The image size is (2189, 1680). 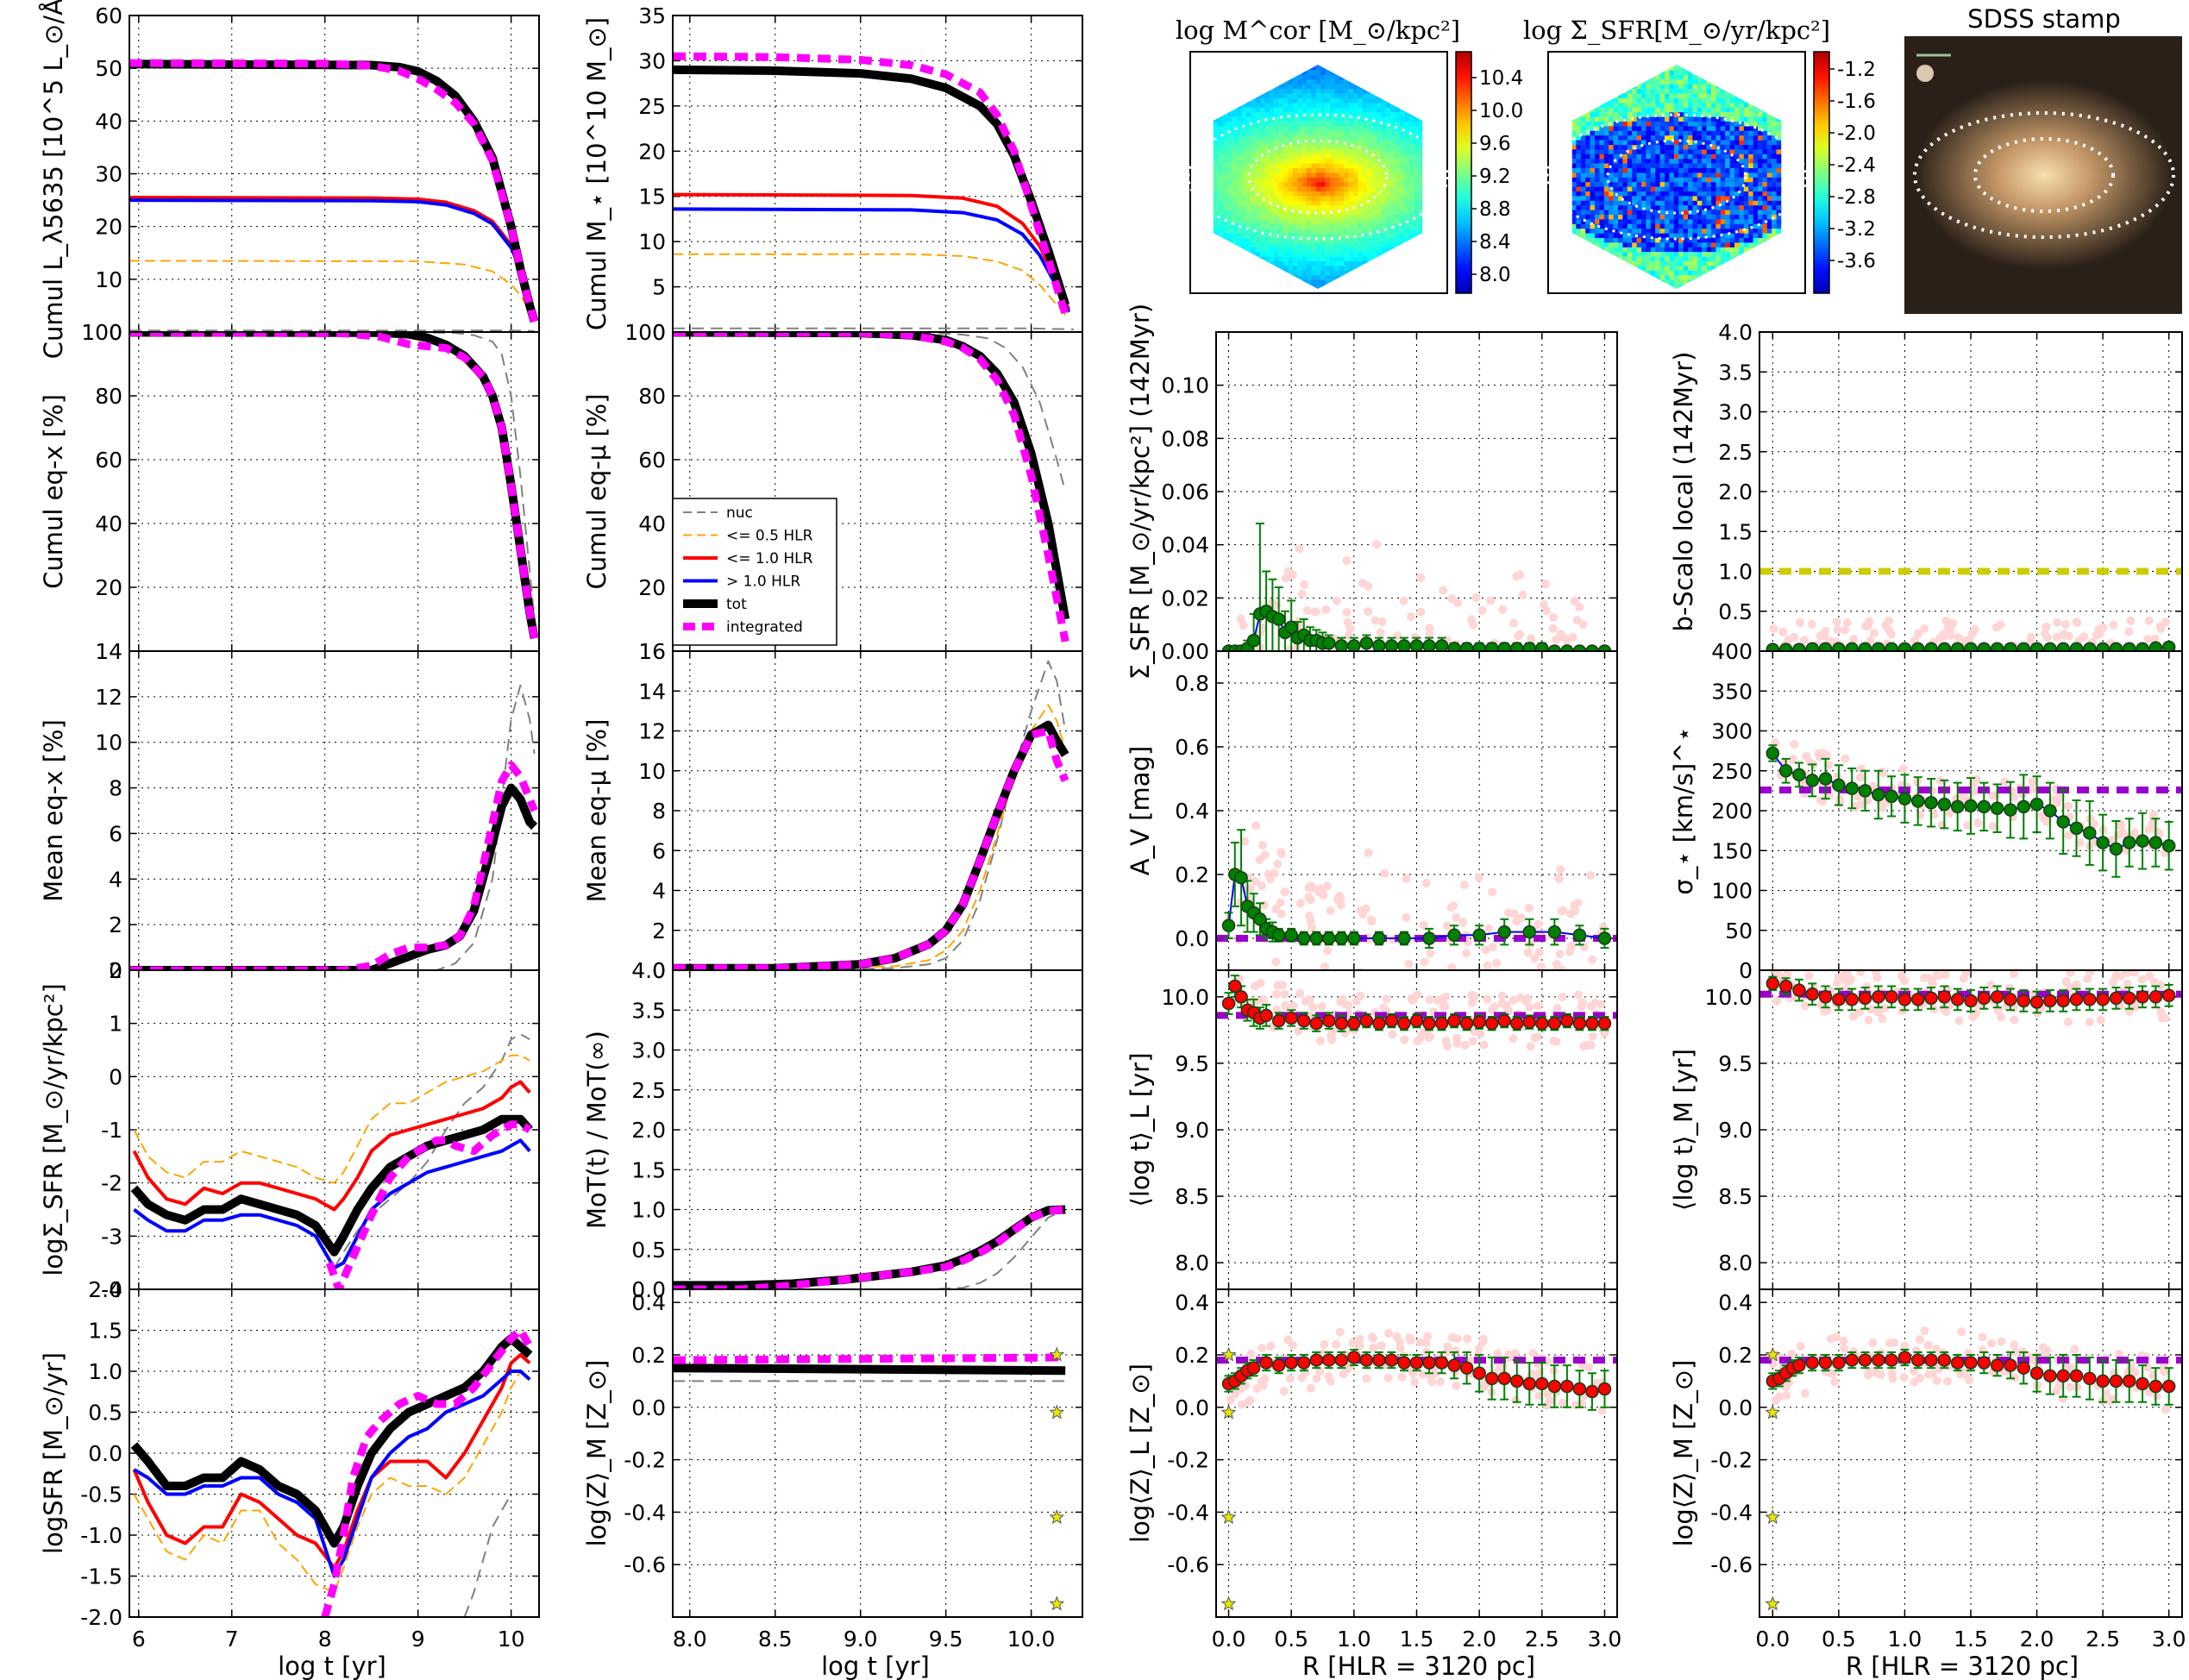 I want to click on y-tick-label: 4, so click(x=115, y=880).